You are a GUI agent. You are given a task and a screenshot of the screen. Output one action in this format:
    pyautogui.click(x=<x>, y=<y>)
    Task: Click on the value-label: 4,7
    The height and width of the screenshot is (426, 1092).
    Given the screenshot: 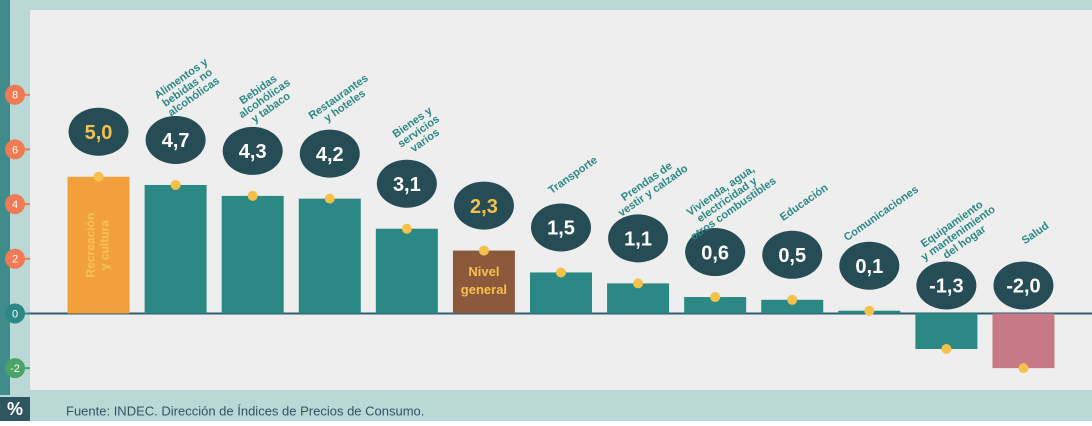 What is the action you would take?
    pyautogui.click(x=176, y=141)
    